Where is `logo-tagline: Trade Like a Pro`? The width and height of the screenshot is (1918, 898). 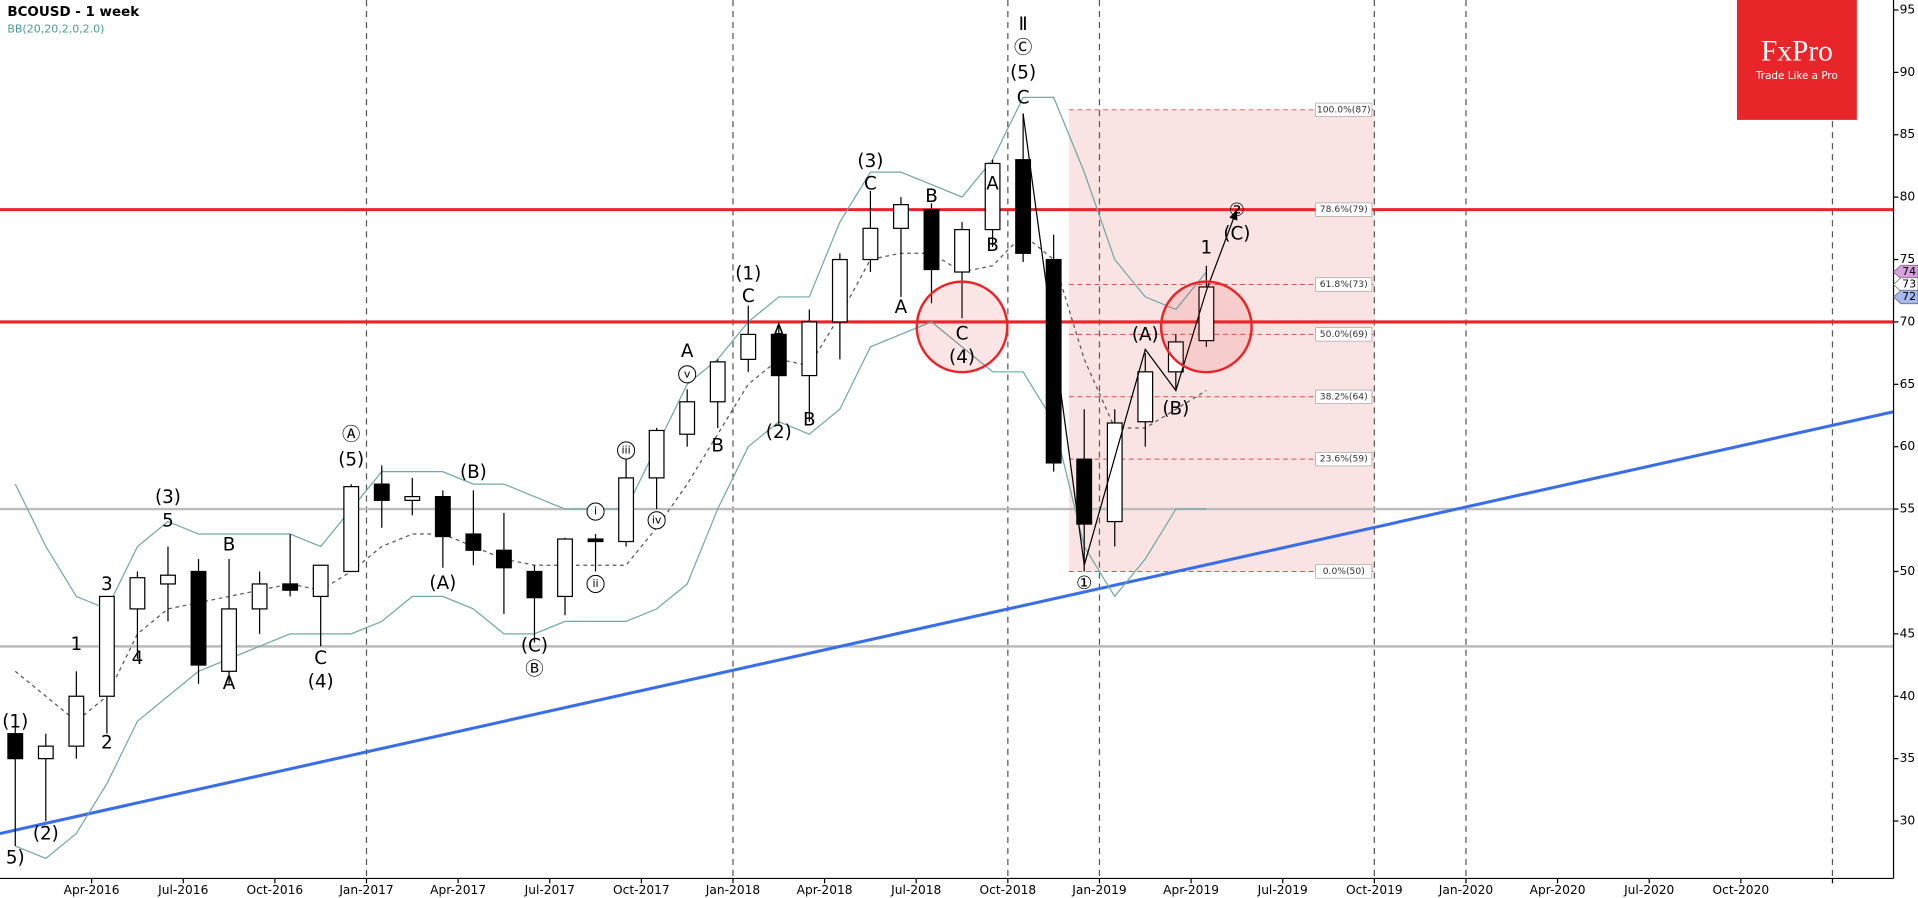 logo-tagline: Trade Like a Pro is located at coordinates (1796, 76).